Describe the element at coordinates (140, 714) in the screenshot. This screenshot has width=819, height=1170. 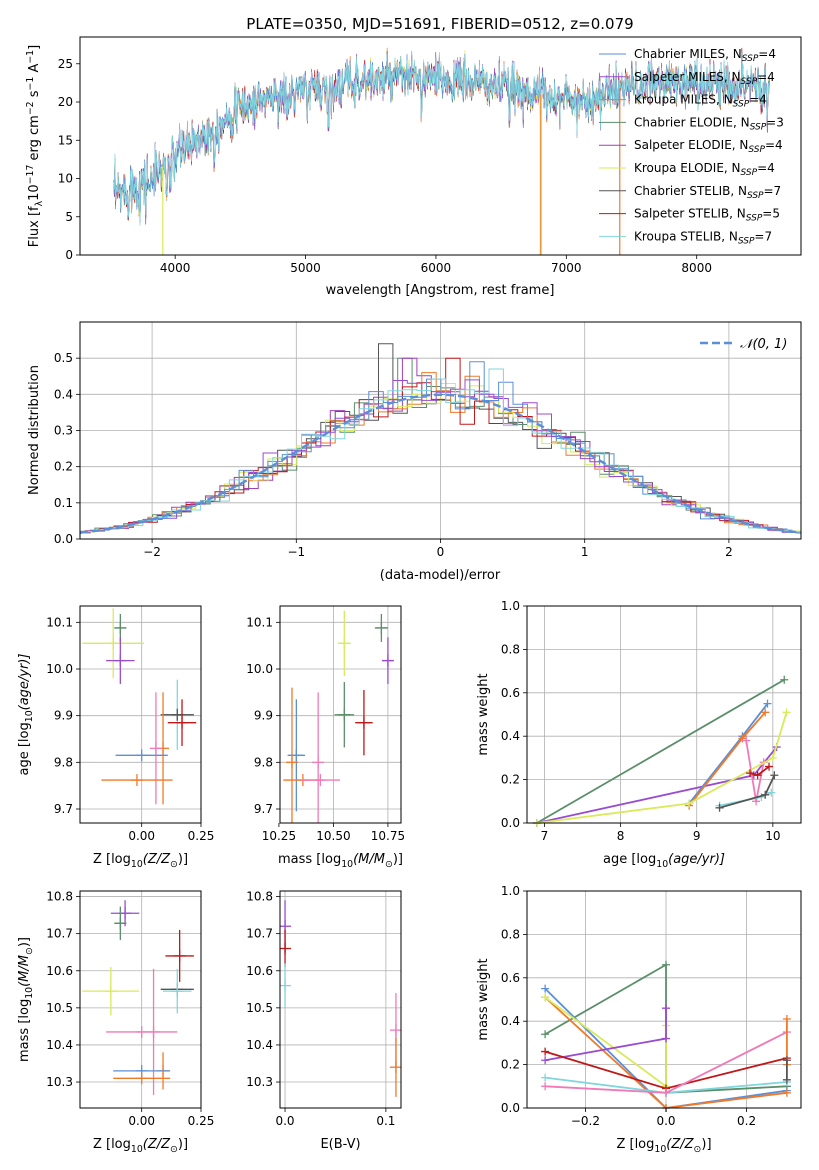
I see `ageZ-frame` at that location.